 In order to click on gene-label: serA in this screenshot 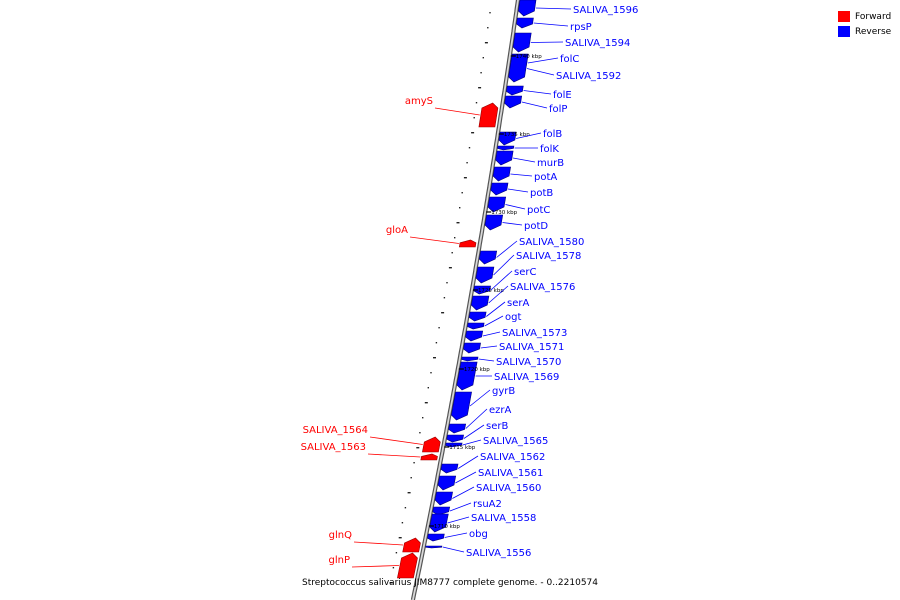, I will do `click(518, 303)`.